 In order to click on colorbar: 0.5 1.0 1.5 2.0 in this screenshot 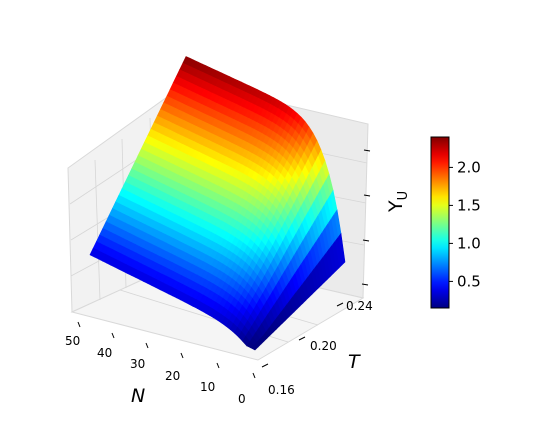, I will do `click(455, 222)`.